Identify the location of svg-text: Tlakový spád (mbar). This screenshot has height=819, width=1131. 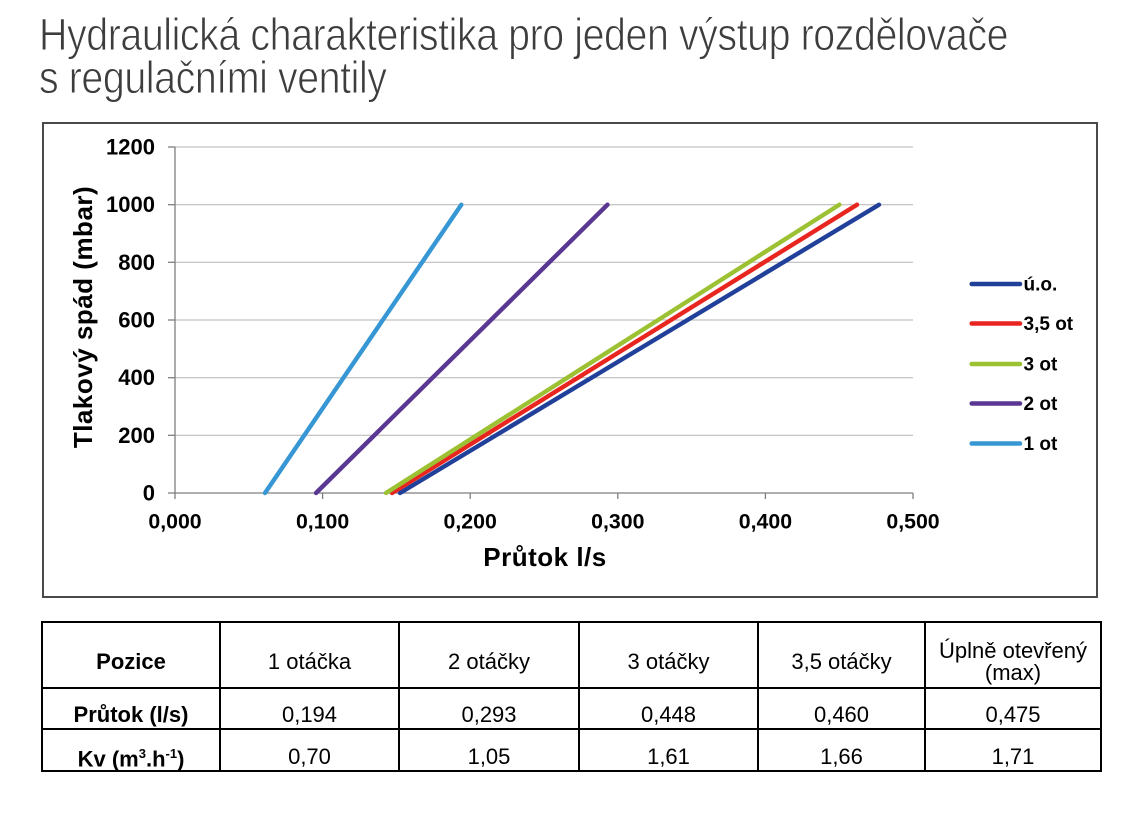
(83, 317).